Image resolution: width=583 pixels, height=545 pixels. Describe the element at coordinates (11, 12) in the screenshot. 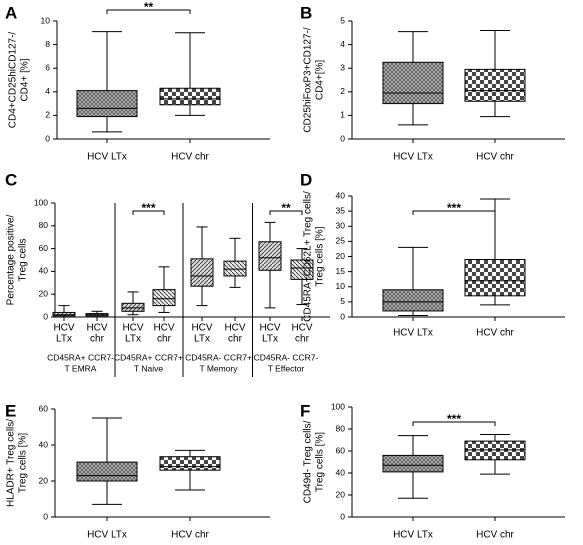

I see `panel-label: A` at that location.